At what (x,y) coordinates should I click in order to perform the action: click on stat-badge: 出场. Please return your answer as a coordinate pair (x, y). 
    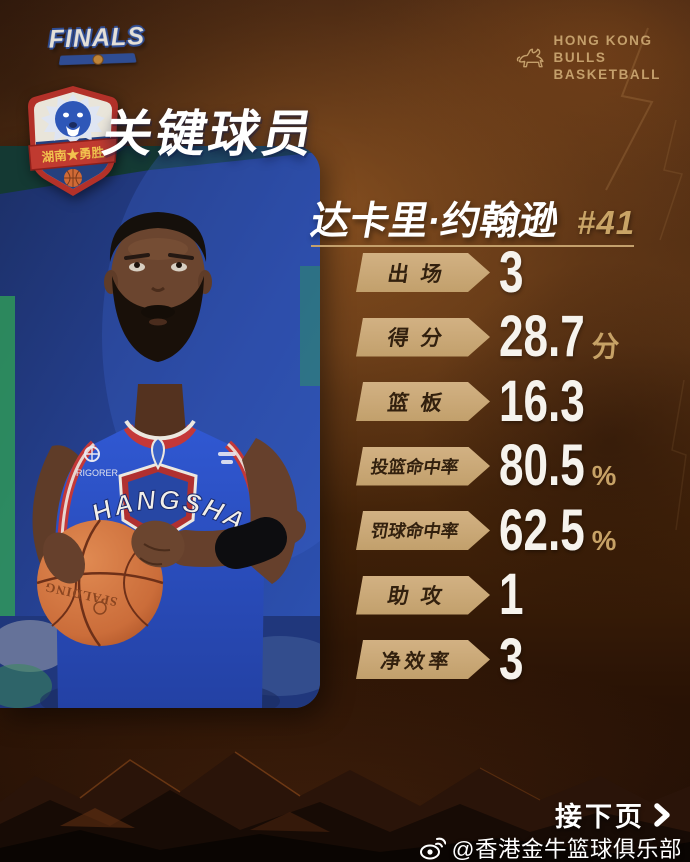
    Looking at the image, I should click on (423, 272).